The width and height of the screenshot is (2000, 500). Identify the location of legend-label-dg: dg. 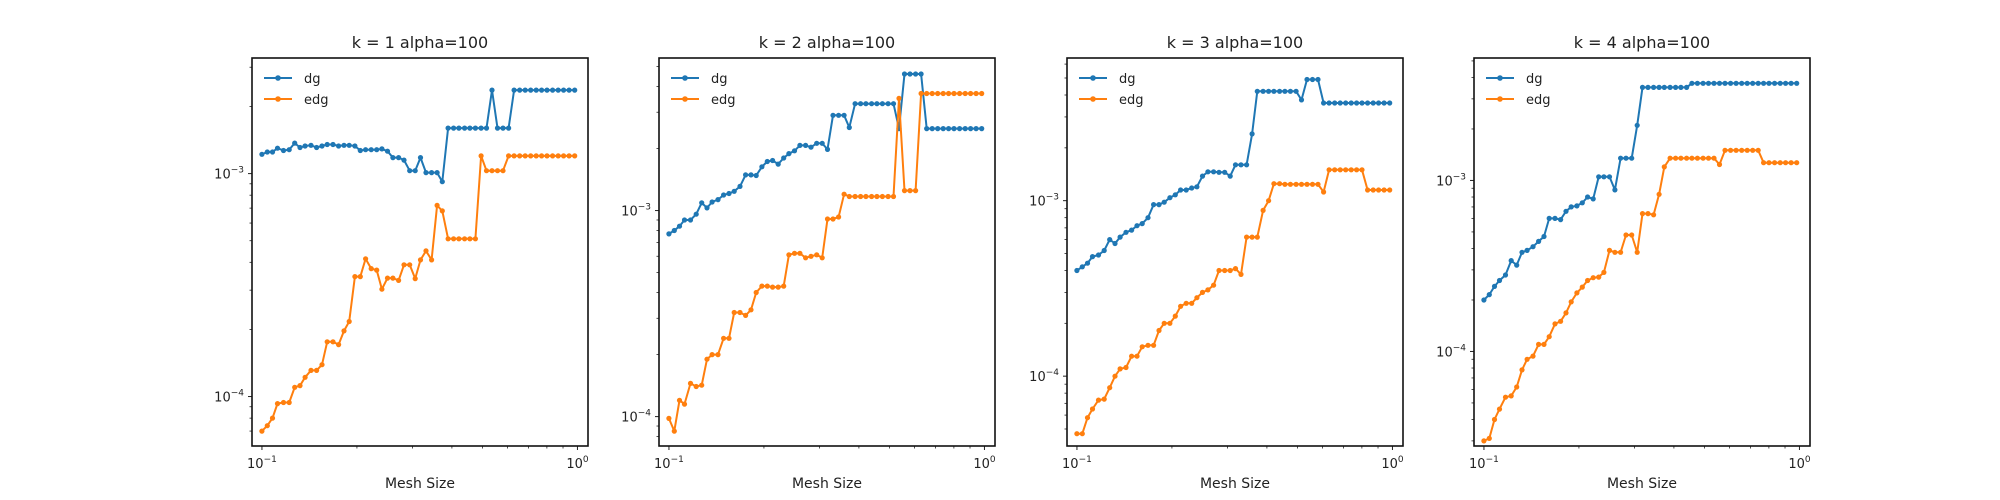
(719, 79).